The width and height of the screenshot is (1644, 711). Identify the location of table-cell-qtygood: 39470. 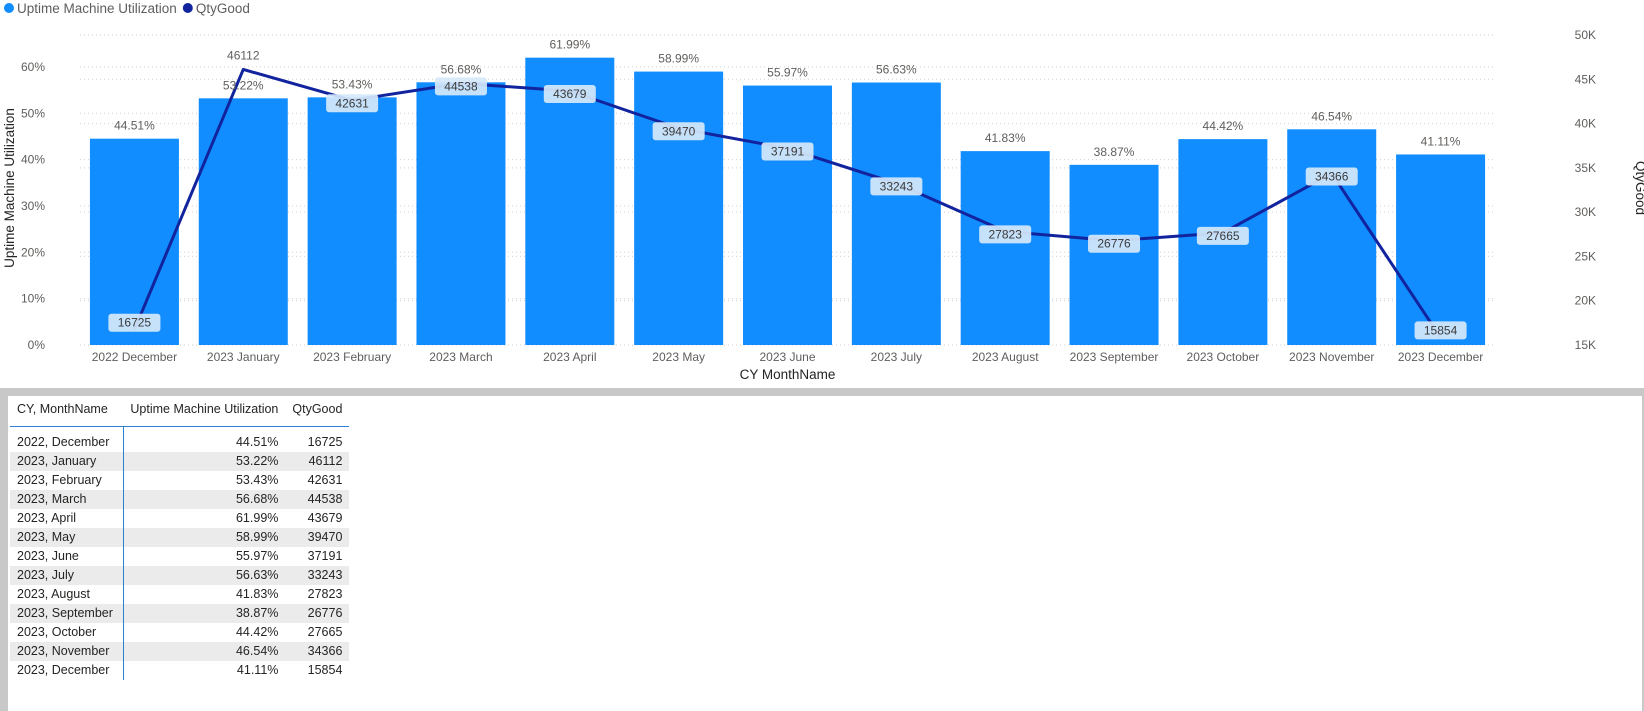
(317, 537).